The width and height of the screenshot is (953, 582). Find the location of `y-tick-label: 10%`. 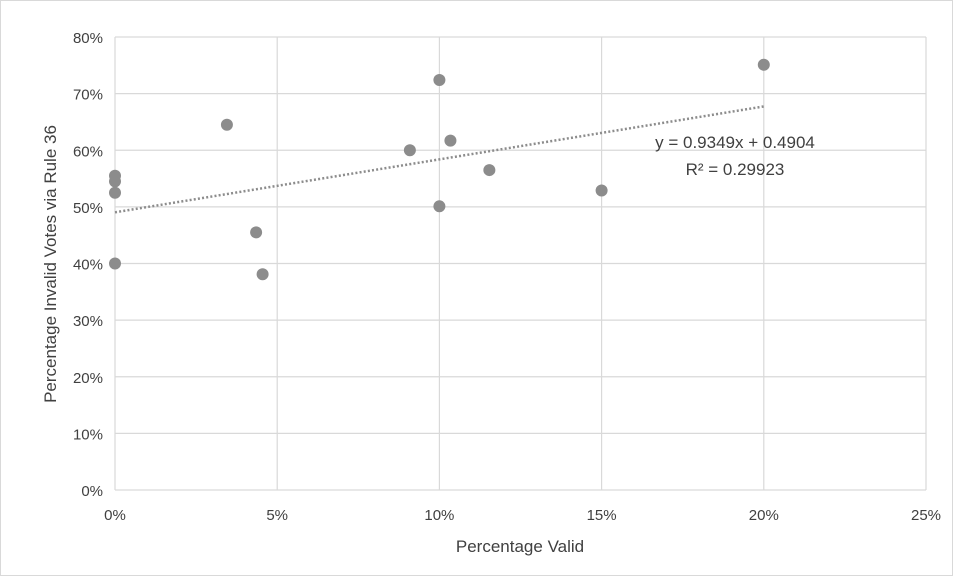

y-tick-label: 10% is located at coordinates (88, 434).